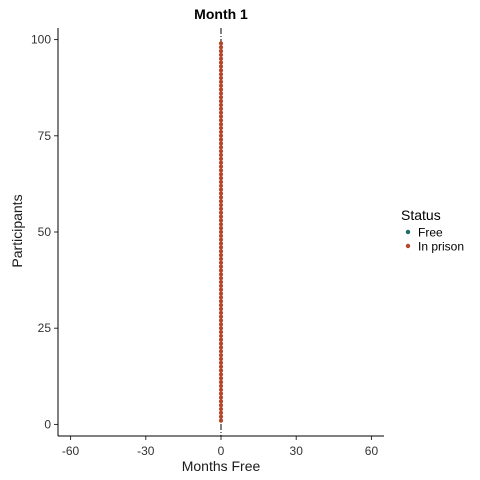 This screenshot has width=480, height=480. I want to click on legend-key-free, so click(408, 232).